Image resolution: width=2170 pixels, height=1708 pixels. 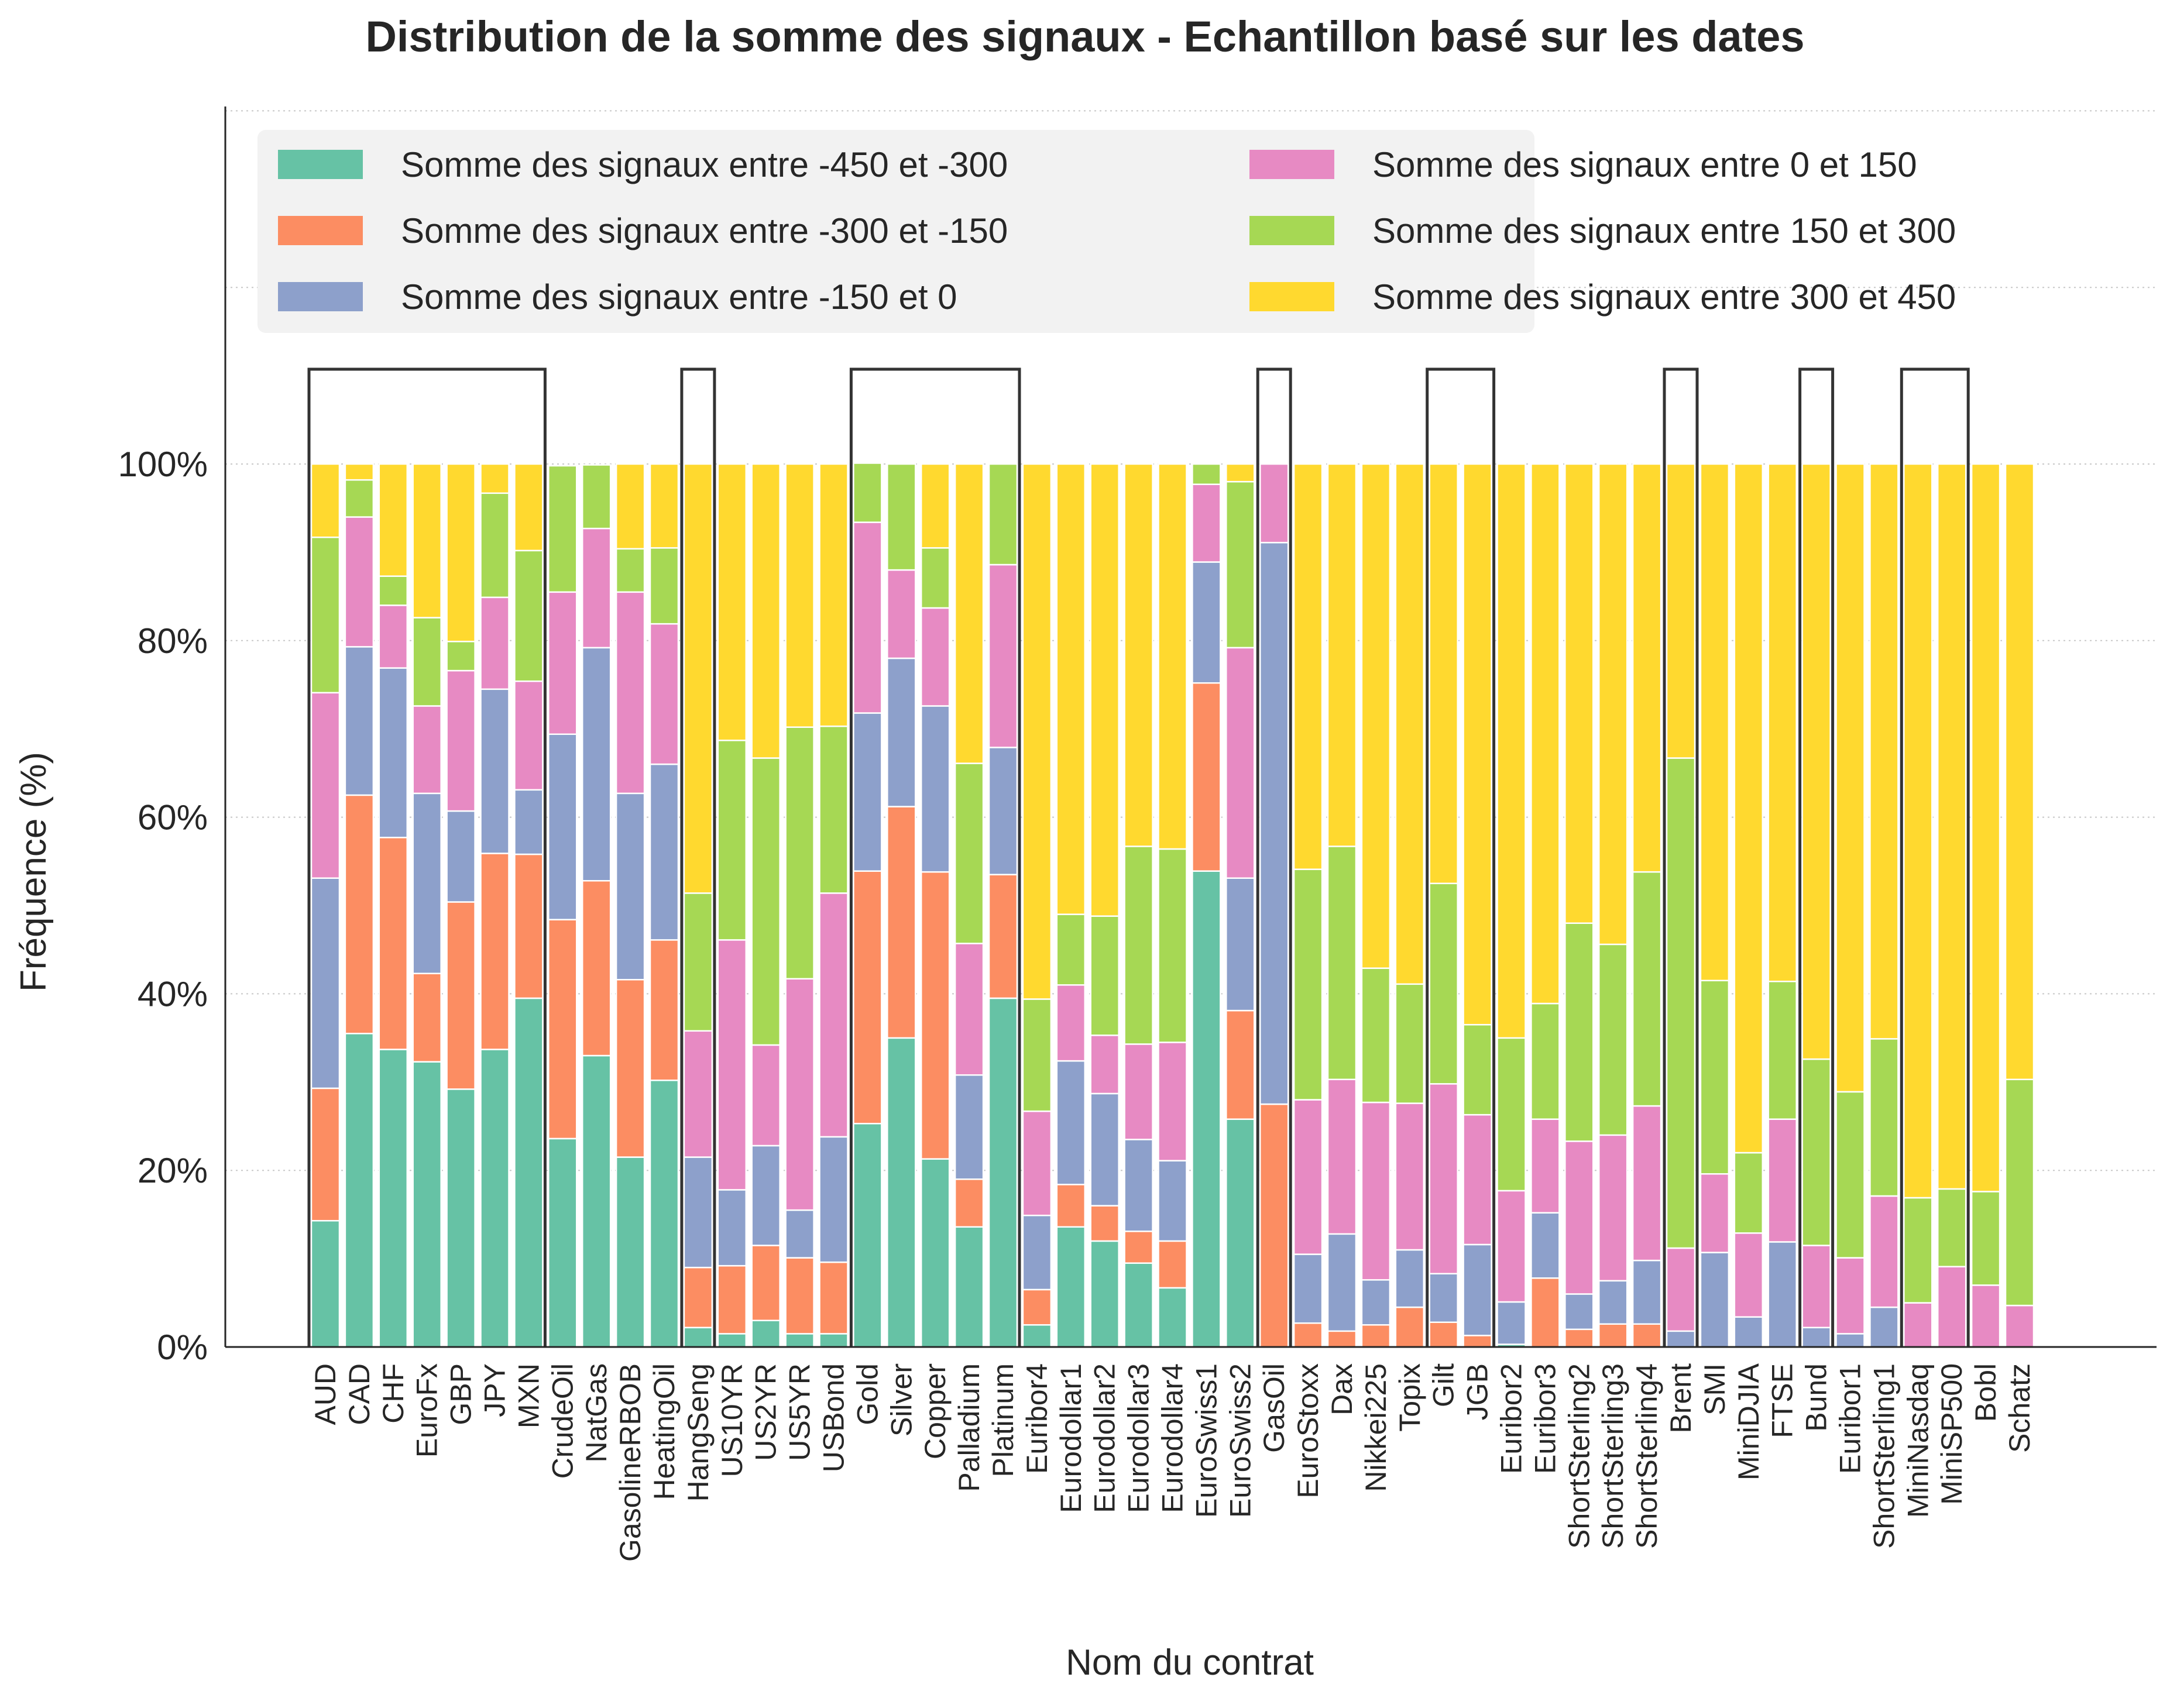 I want to click on y-tick-label: 100%, so click(x=163, y=464).